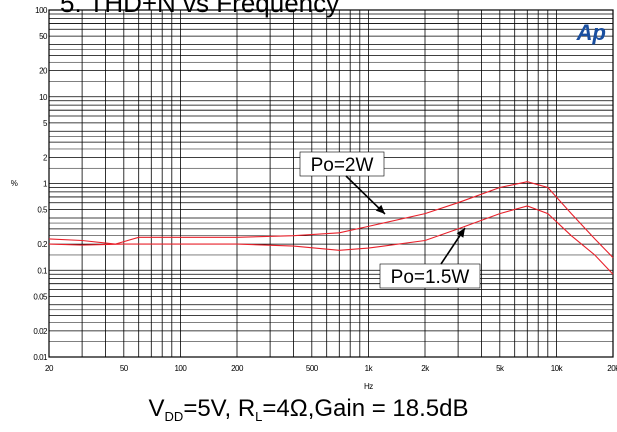  I want to click on annotation-po-1-5w-box, so click(430, 276).